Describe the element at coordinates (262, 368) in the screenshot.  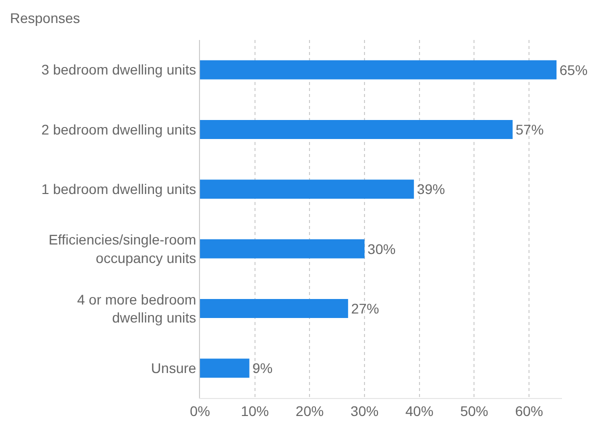
I see `data-label: 9%` at that location.